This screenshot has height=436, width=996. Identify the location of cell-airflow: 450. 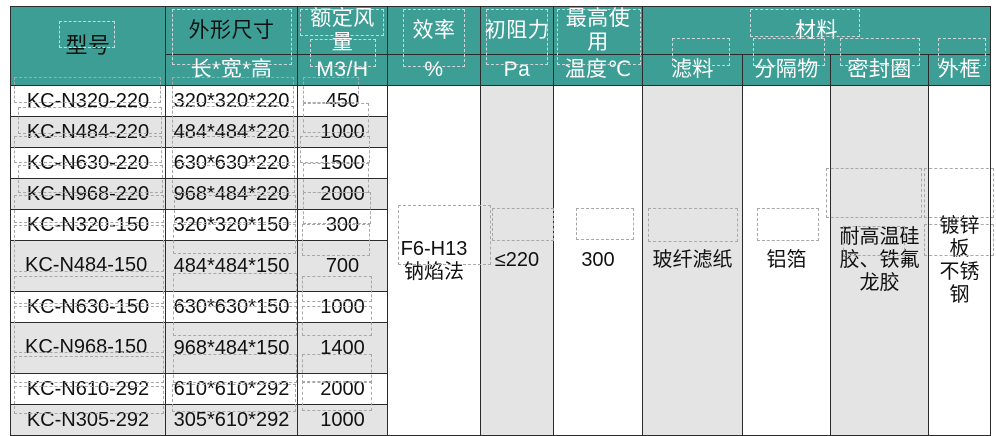
(342, 101).